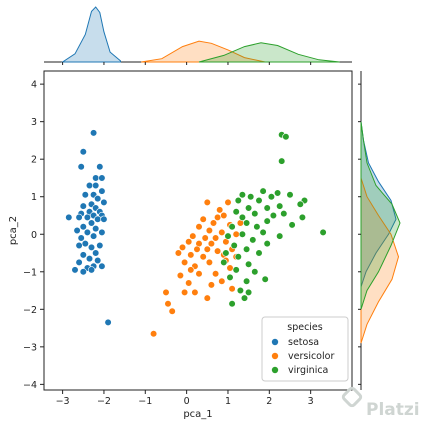 This screenshot has width=423, height=424. What do you see at coordinates (187, 401) in the screenshot?
I see `x-tick-label: 0` at bounding box center [187, 401].